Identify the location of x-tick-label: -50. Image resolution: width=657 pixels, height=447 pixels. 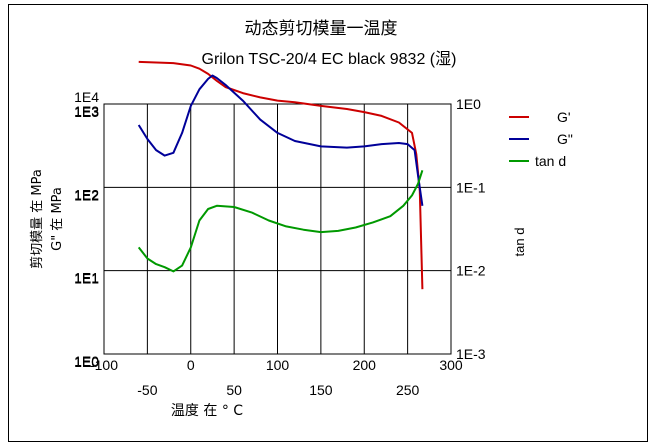
(147, 390).